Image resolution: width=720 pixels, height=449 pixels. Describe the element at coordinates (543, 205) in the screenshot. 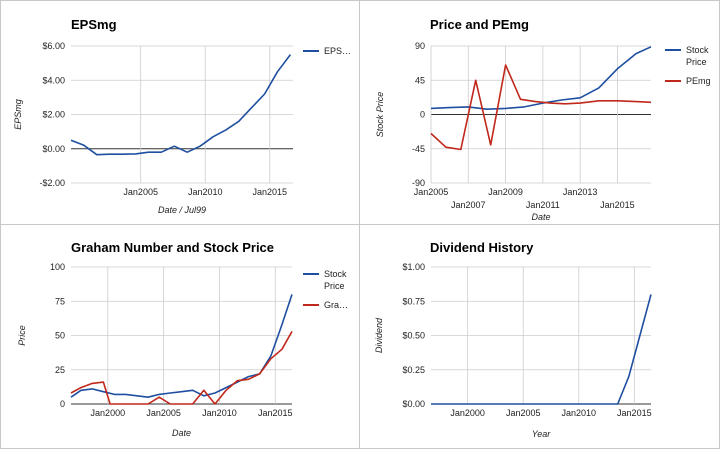

I see `x-tick-label: Jan2011` at that location.